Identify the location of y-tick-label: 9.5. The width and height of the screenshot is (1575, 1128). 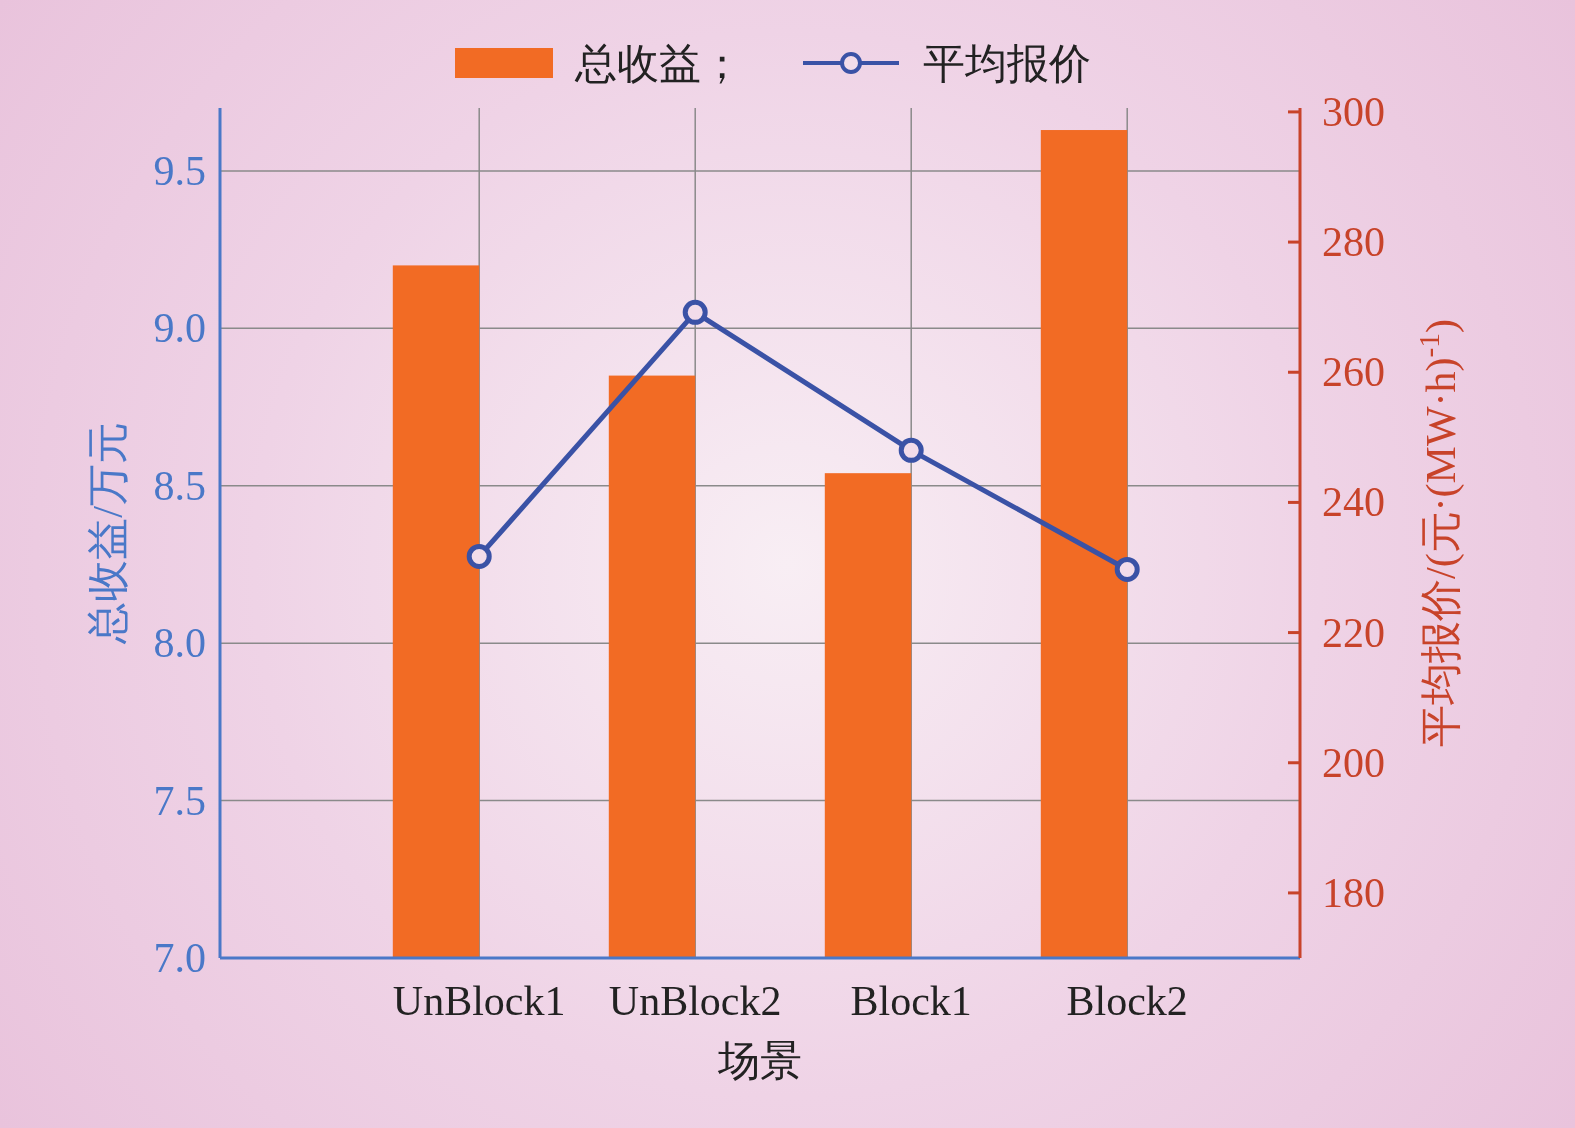
(179, 170).